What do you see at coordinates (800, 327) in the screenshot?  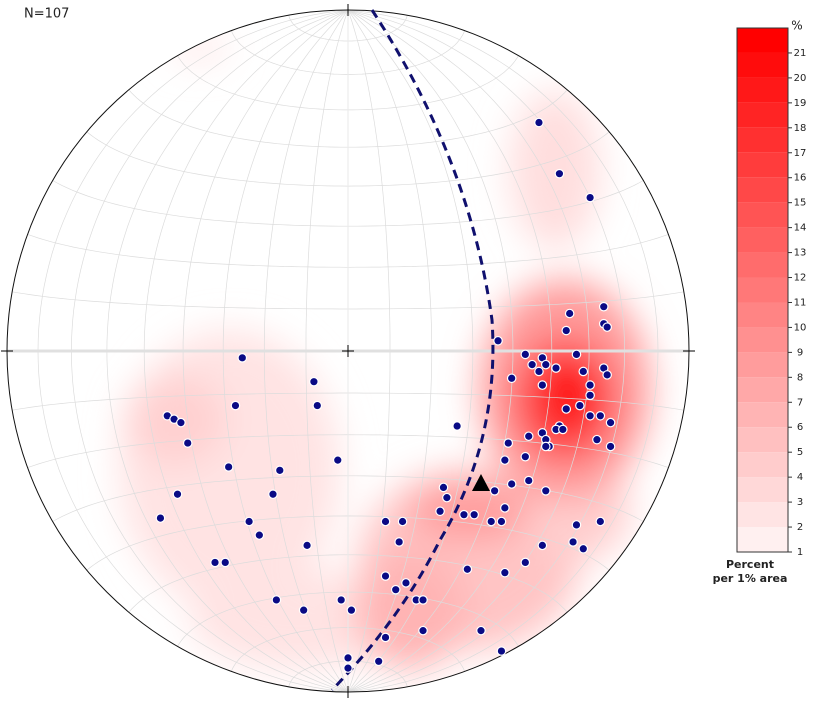 I see `colorbar-tick-label: 10` at bounding box center [800, 327].